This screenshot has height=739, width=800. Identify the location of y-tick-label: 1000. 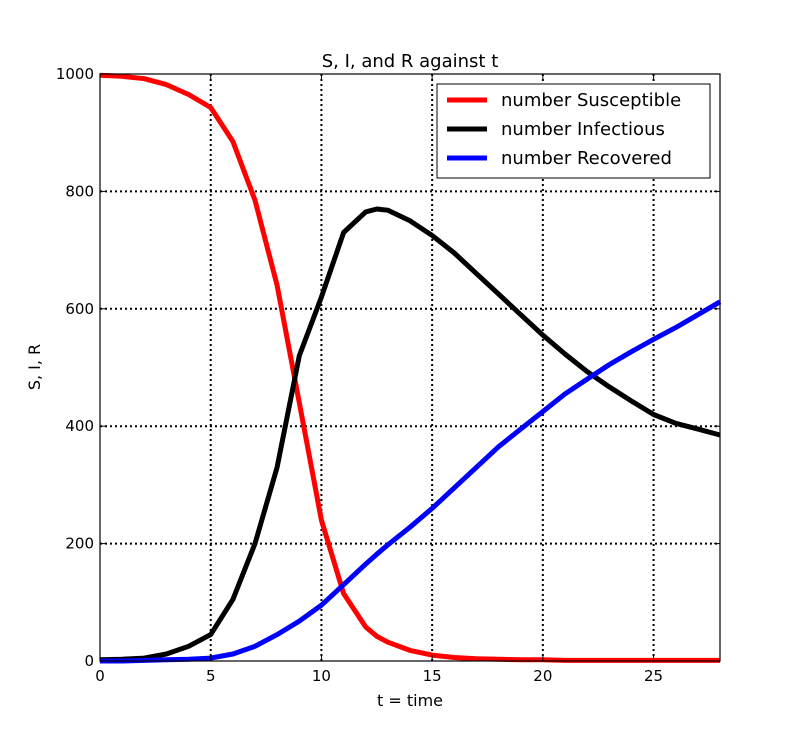
(75, 74).